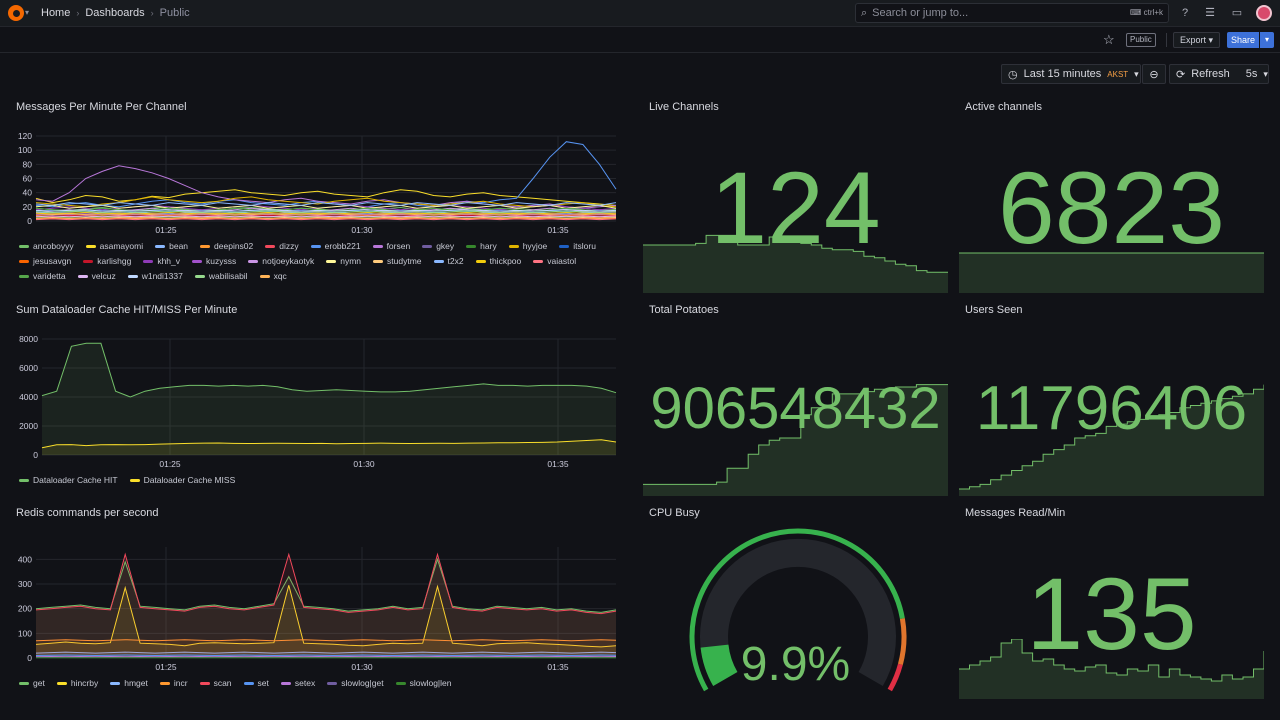 This screenshot has width=1280, height=720. What do you see at coordinates (481, 246) in the screenshot?
I see `legend-item: hary` at bounding box center [481, 246].